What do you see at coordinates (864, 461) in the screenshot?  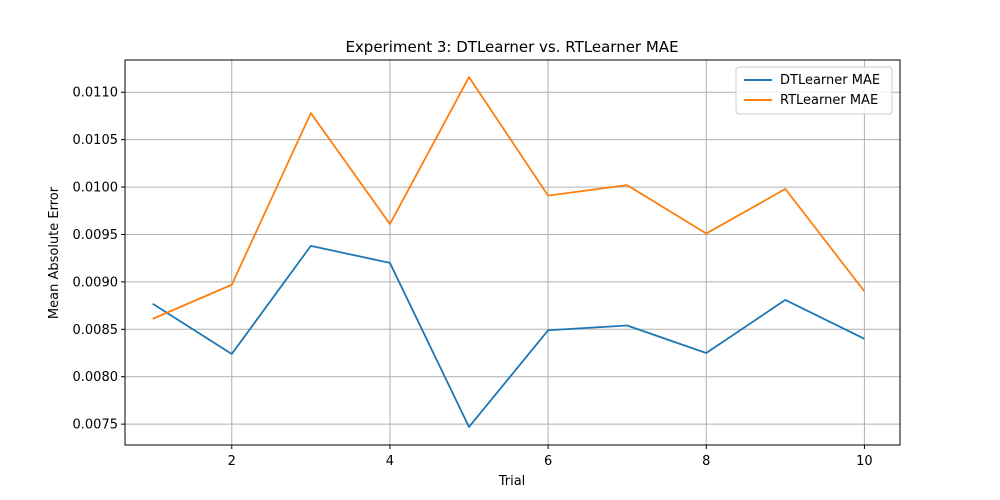 I see `x-tick-label: 10` at bounding box center [864, 461].